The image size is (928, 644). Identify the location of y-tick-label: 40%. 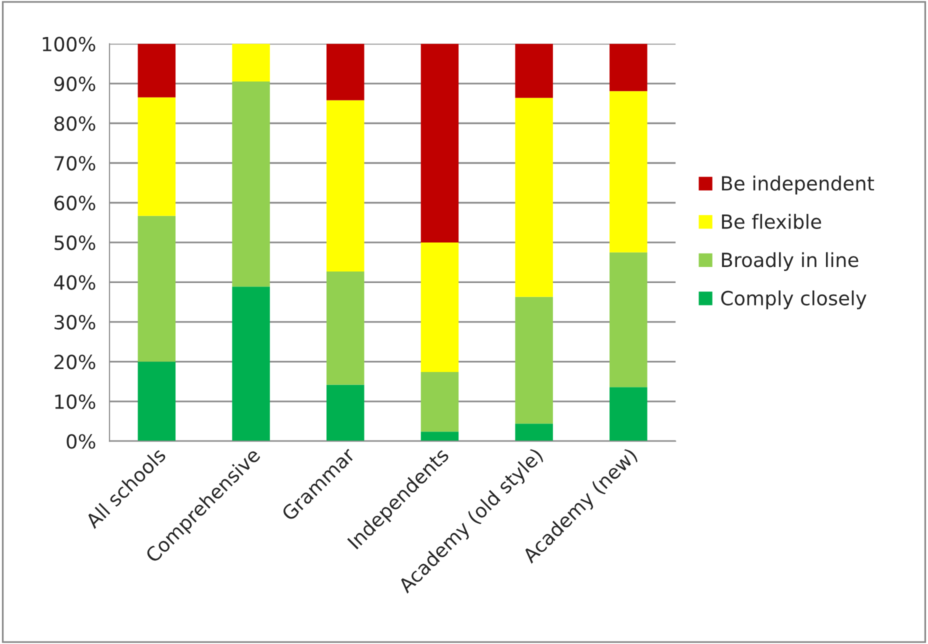
(75, 282).